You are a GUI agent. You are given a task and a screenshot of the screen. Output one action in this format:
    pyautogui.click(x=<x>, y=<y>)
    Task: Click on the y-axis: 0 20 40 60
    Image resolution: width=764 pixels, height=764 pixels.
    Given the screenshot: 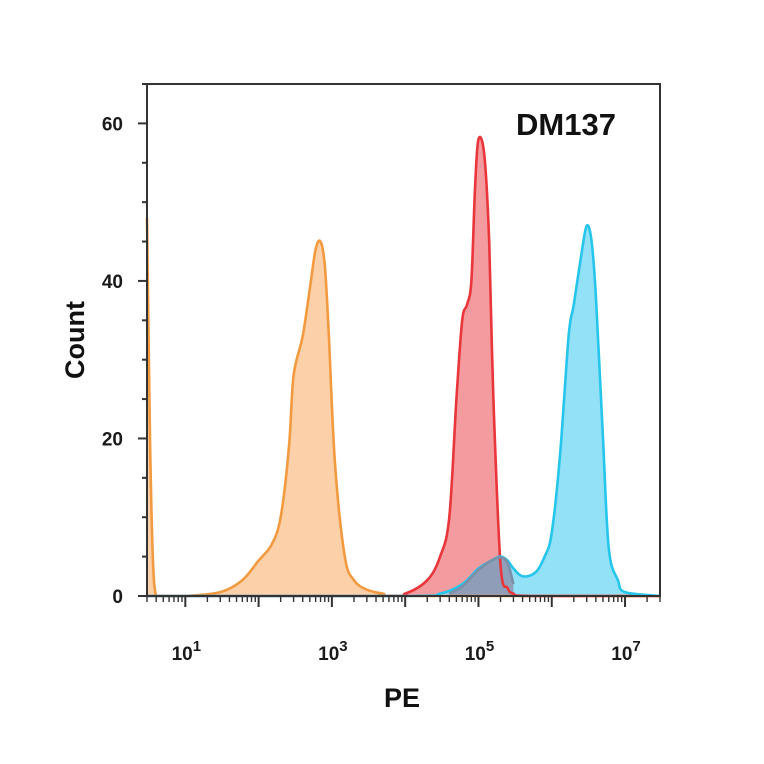 What is the action you would take?
    pyautogui.click(x=124, y=345)
    